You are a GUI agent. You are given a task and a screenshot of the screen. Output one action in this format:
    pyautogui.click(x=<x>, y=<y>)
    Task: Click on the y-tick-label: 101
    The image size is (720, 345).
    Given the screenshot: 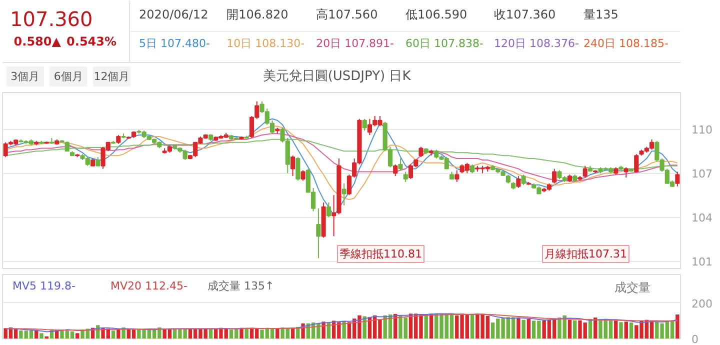 What is the action you would take?
    pyautogui.click(x=702, y=262)
    